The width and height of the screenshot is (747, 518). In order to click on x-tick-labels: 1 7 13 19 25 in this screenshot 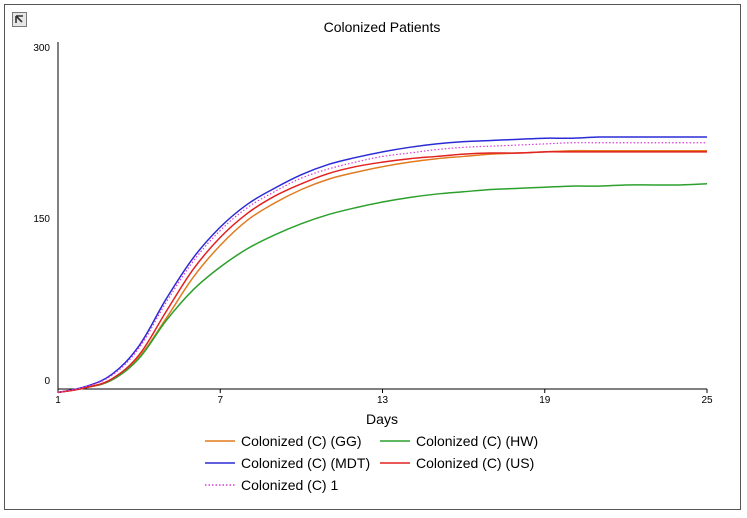, I will do `click(384, 400)`.